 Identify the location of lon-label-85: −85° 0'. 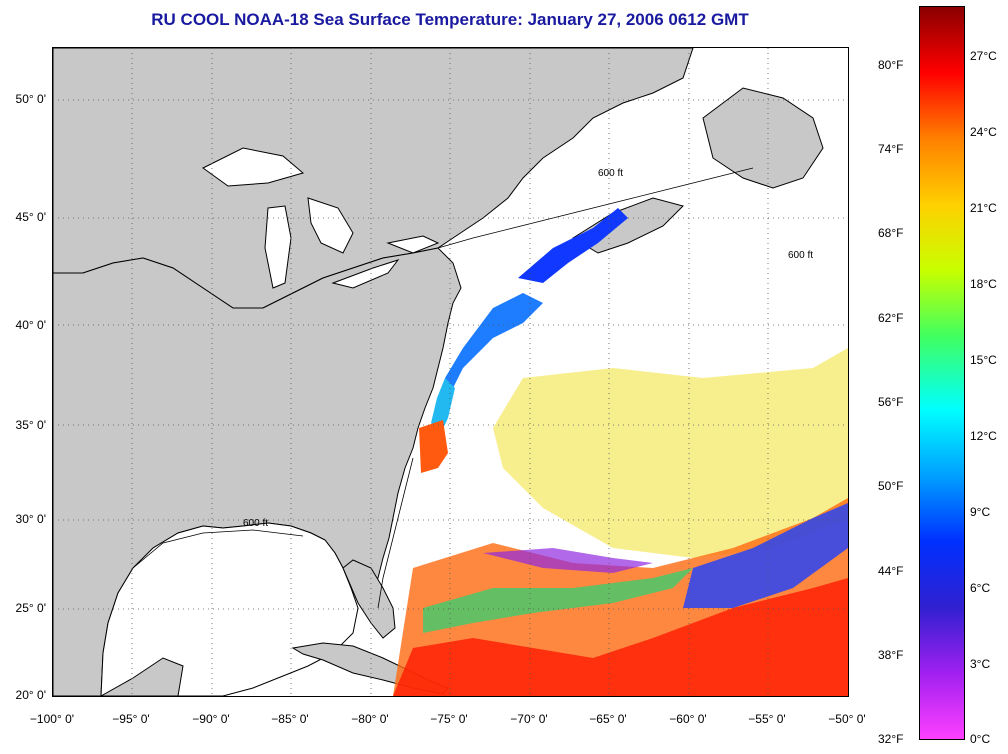
(290, 719).